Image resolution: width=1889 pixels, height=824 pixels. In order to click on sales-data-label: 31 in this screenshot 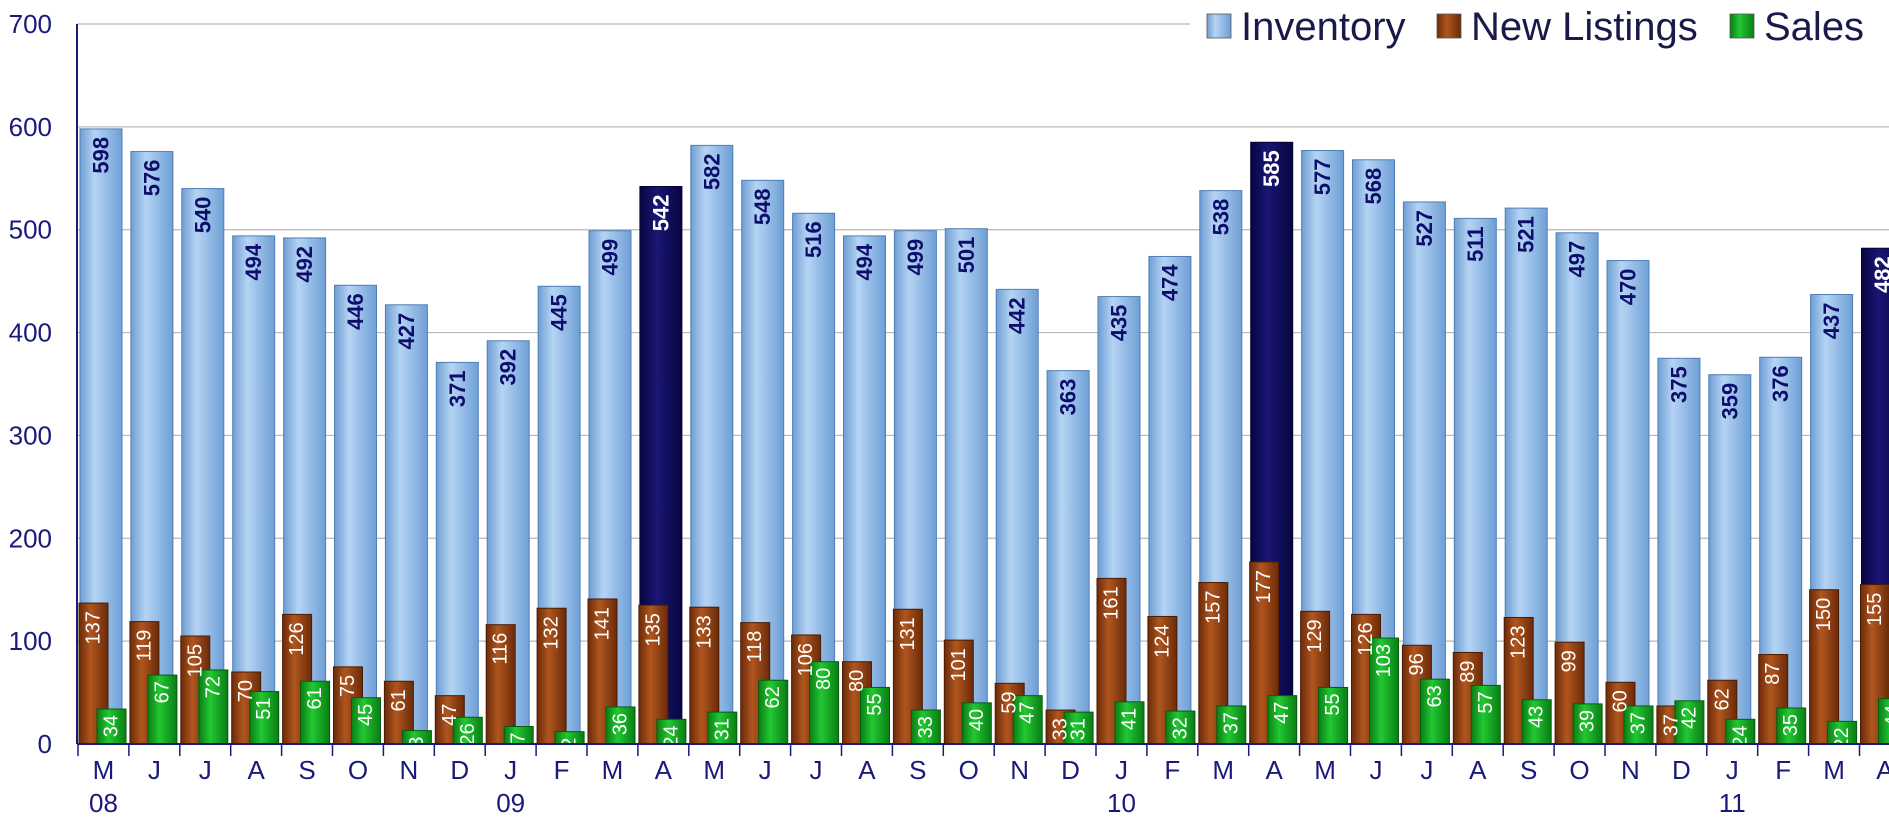, I will do `click(722, 729)`.